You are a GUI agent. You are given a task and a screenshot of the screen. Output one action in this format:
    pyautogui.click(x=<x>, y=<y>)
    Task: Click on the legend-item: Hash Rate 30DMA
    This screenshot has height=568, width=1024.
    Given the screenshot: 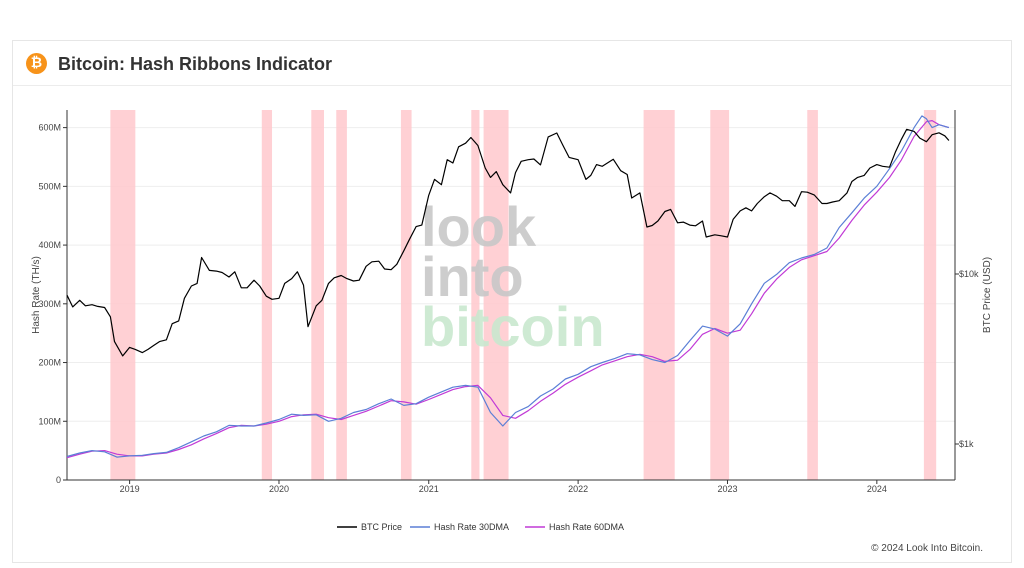 What is the action you would take?
    pyautogui.click(x=459, y=527)
    